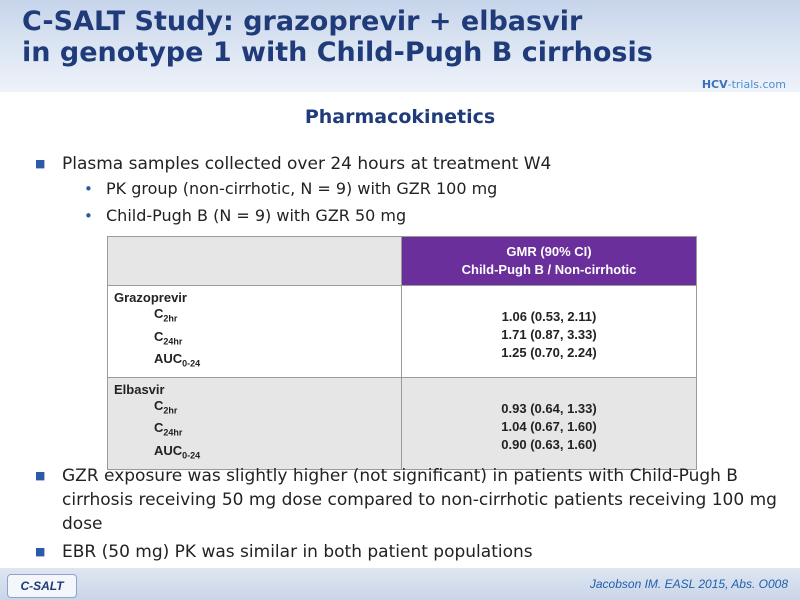 This screenshot has width=800, height=600. I want to click on drug-name: Elbasvir, so click(139, 389).